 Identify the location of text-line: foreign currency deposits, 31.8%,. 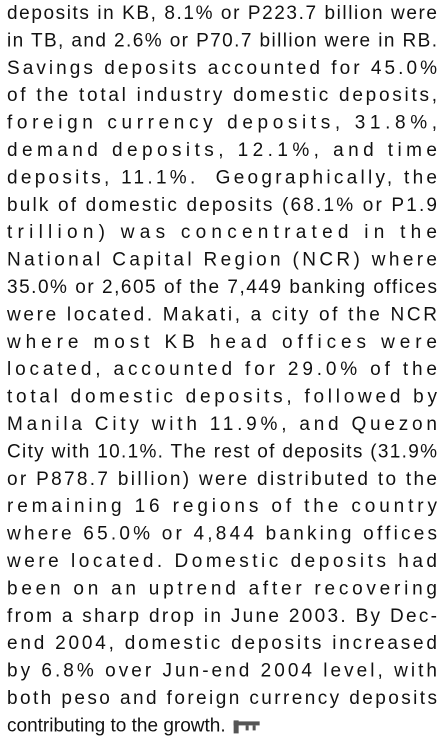
(222, 123).